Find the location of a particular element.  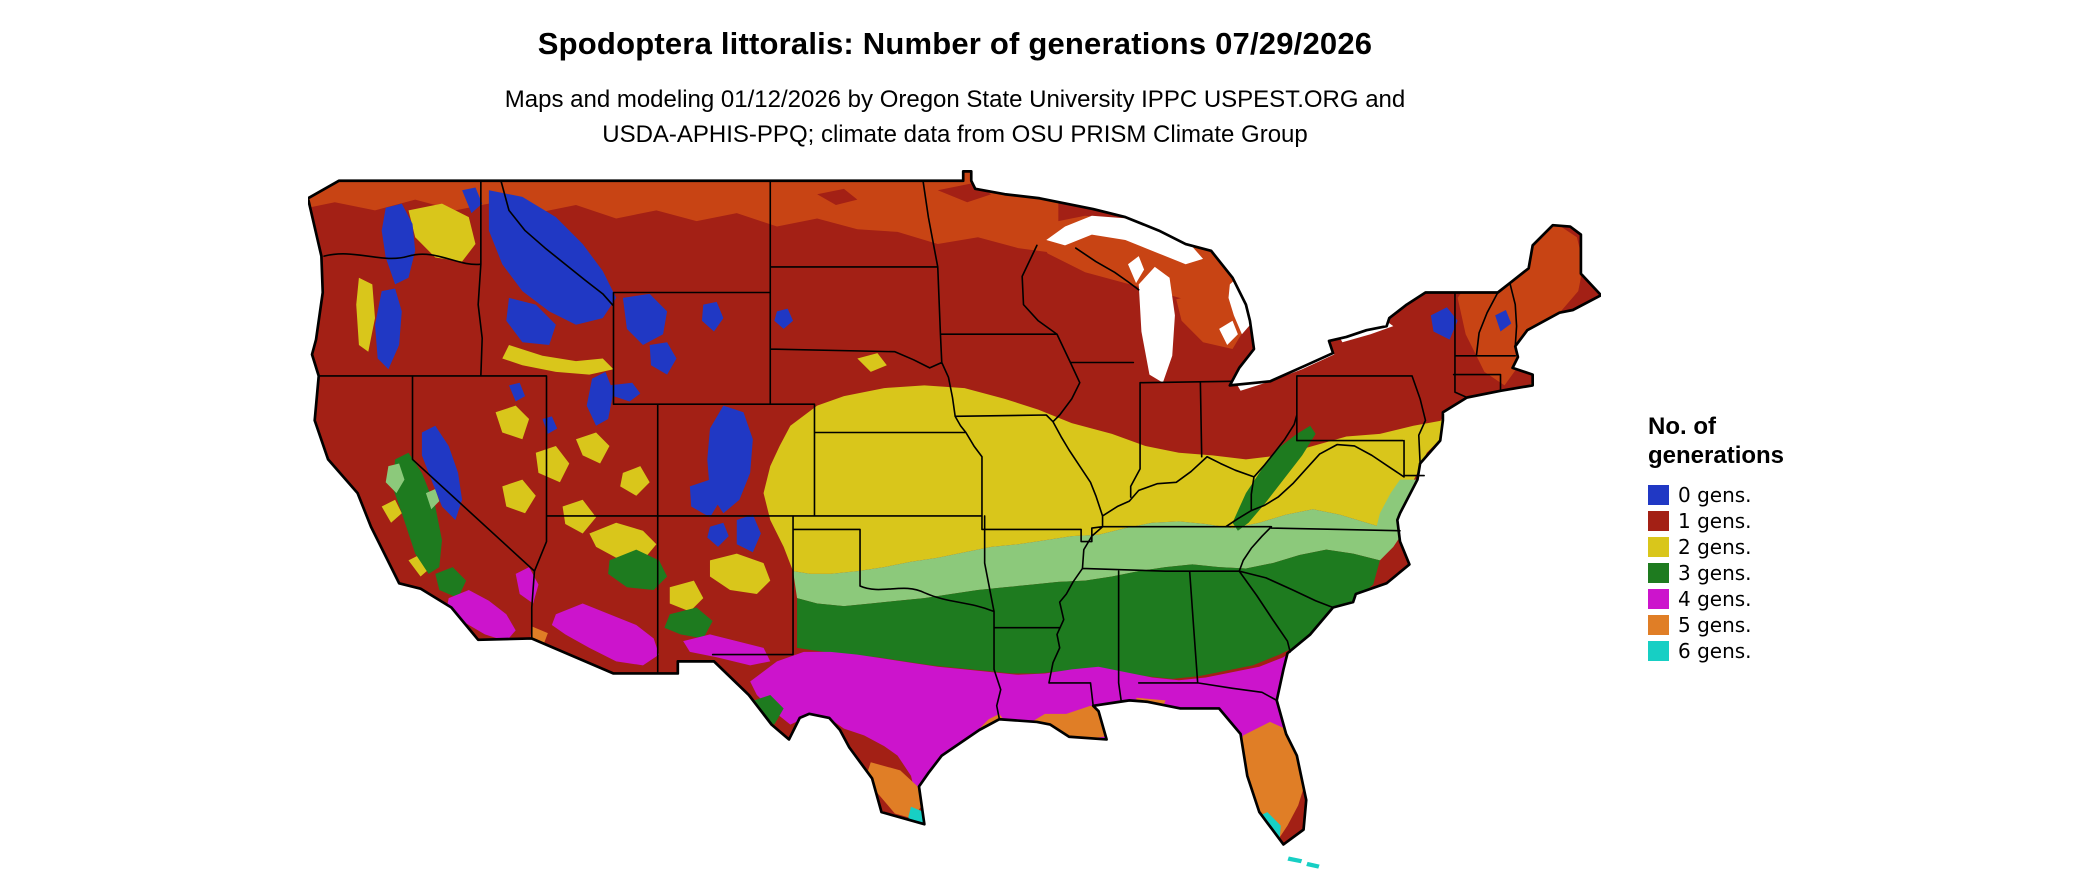

legend-title-line-1: No. of is located at coordinates (1682, 426).